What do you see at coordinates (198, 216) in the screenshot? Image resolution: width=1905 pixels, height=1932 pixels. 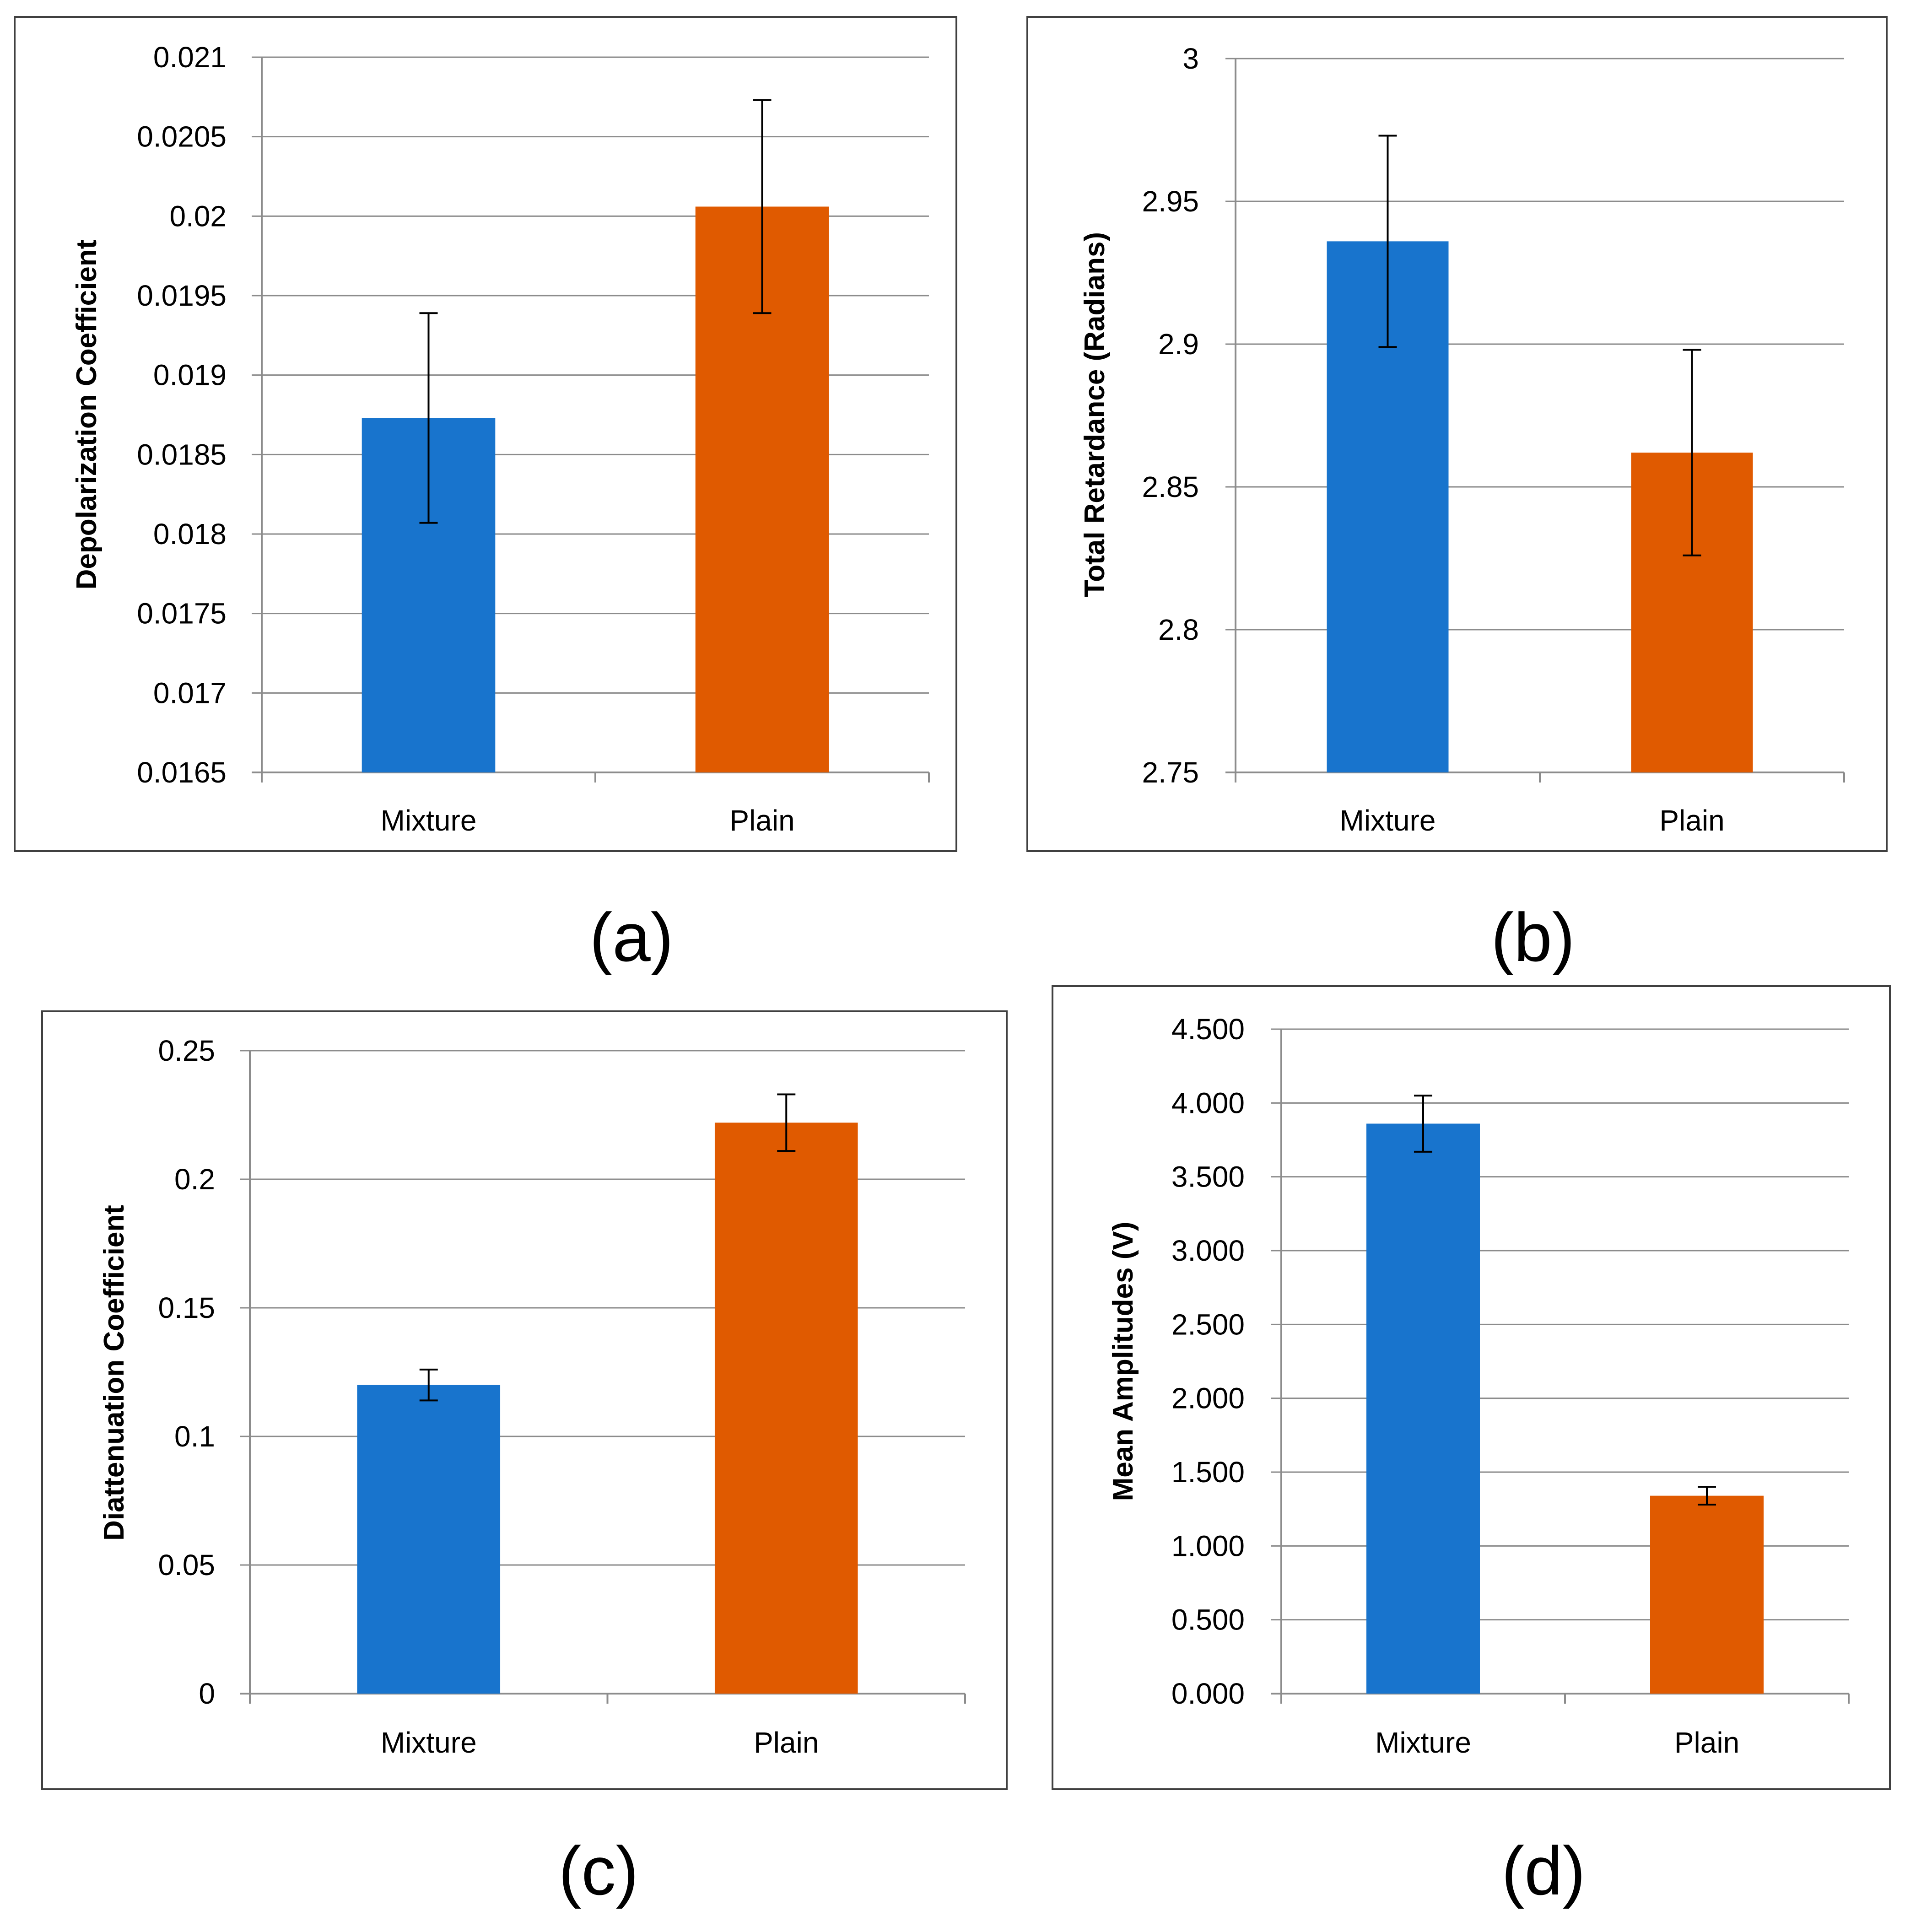 I see `y-tick-label: 0.02` at bounding box center [198, 216].